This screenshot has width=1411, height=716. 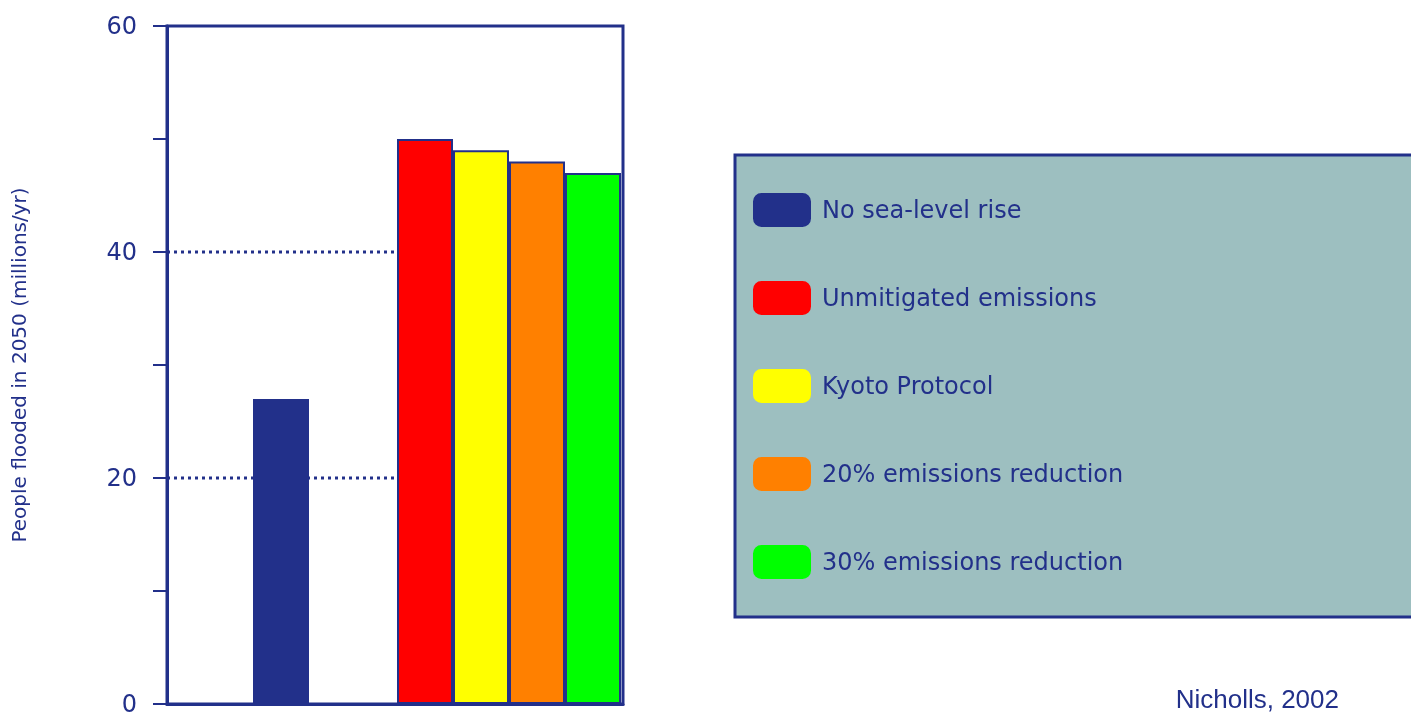 I want to click on legend-label: 20% emissions reduction, so click(x=973, y=474).